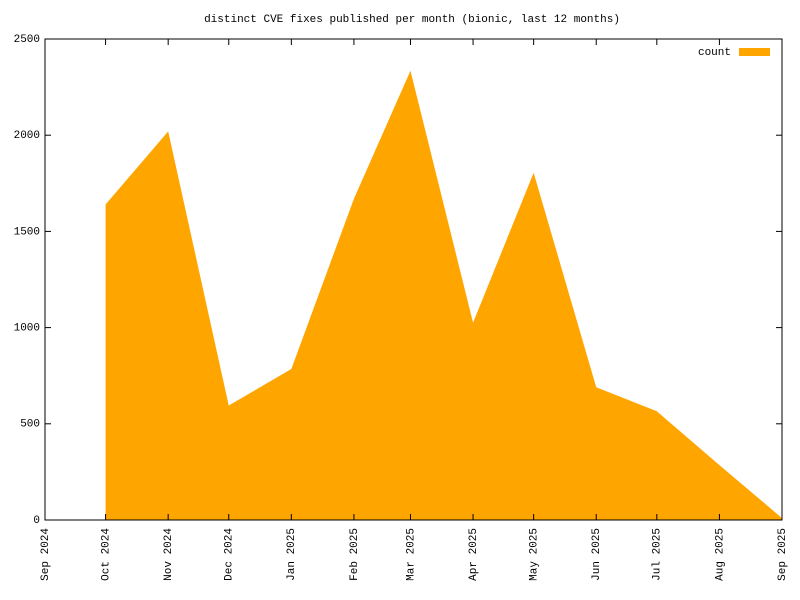 This screenshot has width=800, height=600. Describe the element at coordinates (27, 136) in the screenshot. I see `y-tick-label: 2000` at that location.